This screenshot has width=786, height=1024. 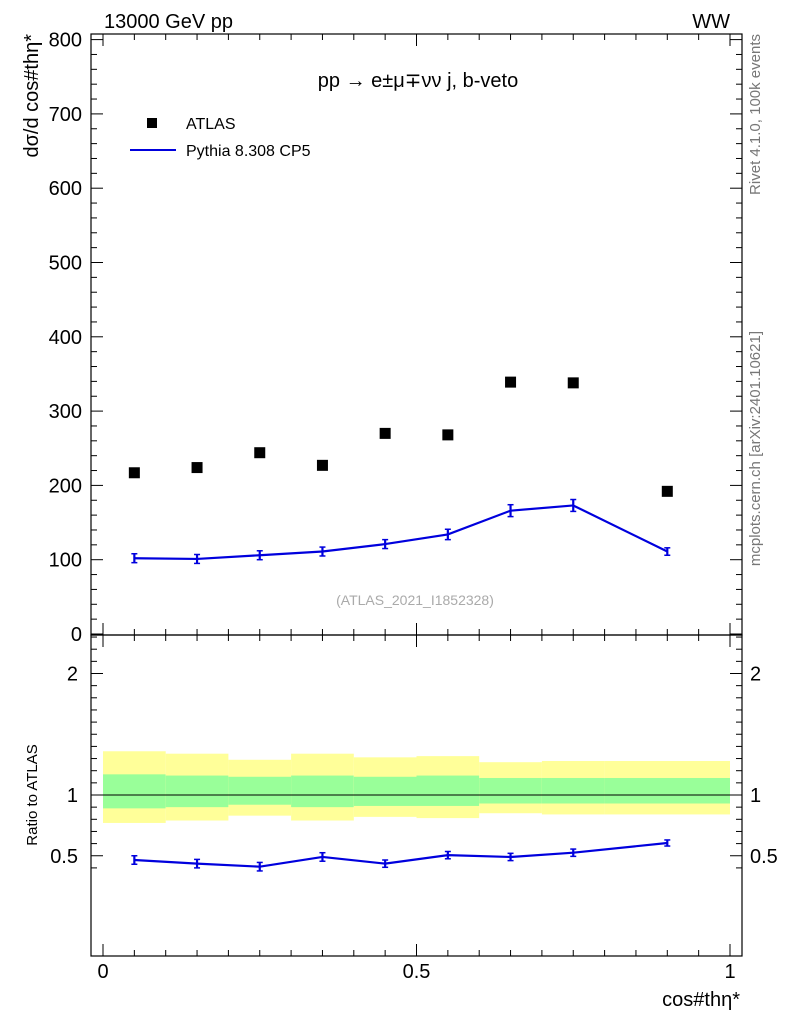 What do you see at coordinates (65, 189) in the screenshot?
I see `main-ytick-label: 600` at bounding box center [65, 189].